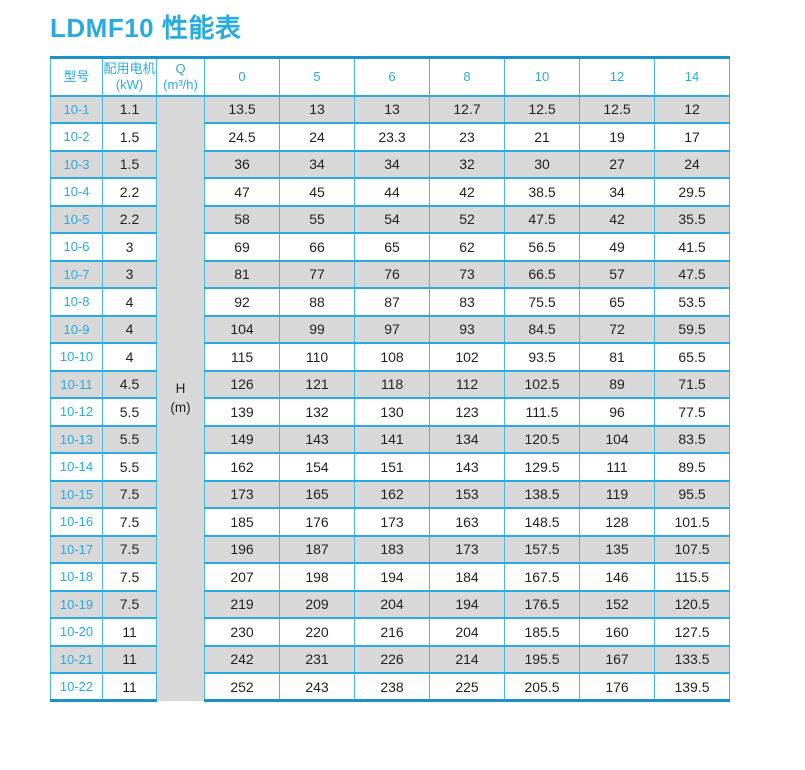 The image size is (805, 770). Describe the element at coordinates (692, 164) in the screenshot. I see `head-value-cell: 24` at that location.